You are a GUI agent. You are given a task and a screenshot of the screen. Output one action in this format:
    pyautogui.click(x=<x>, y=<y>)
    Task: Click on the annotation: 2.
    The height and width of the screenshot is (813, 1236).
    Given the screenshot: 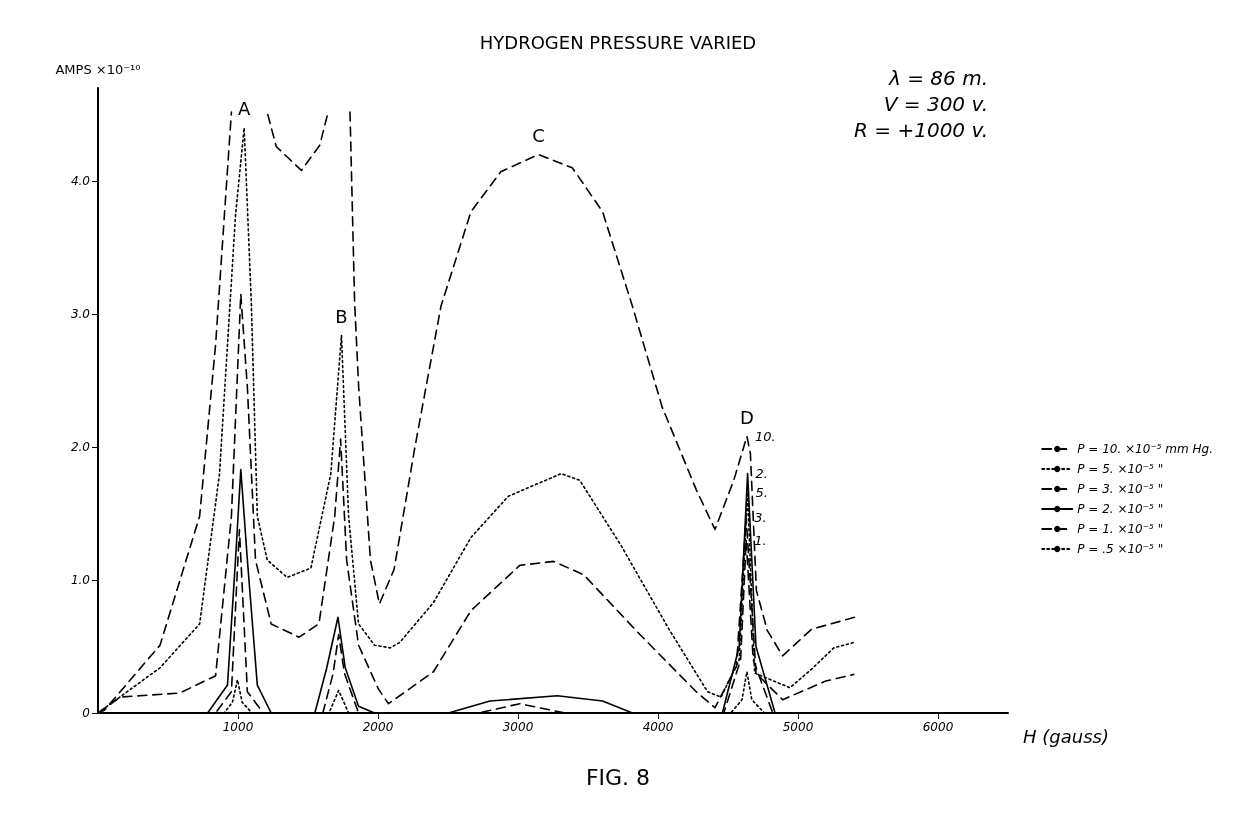 What is the action you would take?
    pyautogui.click(x=762, y=474)
    